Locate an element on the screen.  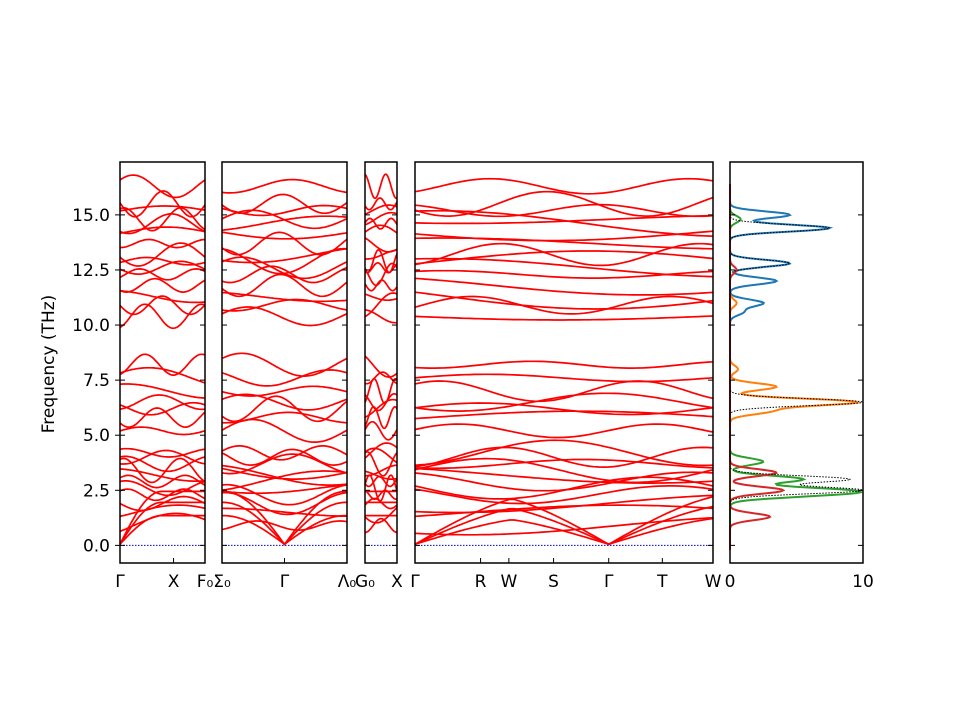
band-panel-3: G₀ X is located at coordinates (379, 376).